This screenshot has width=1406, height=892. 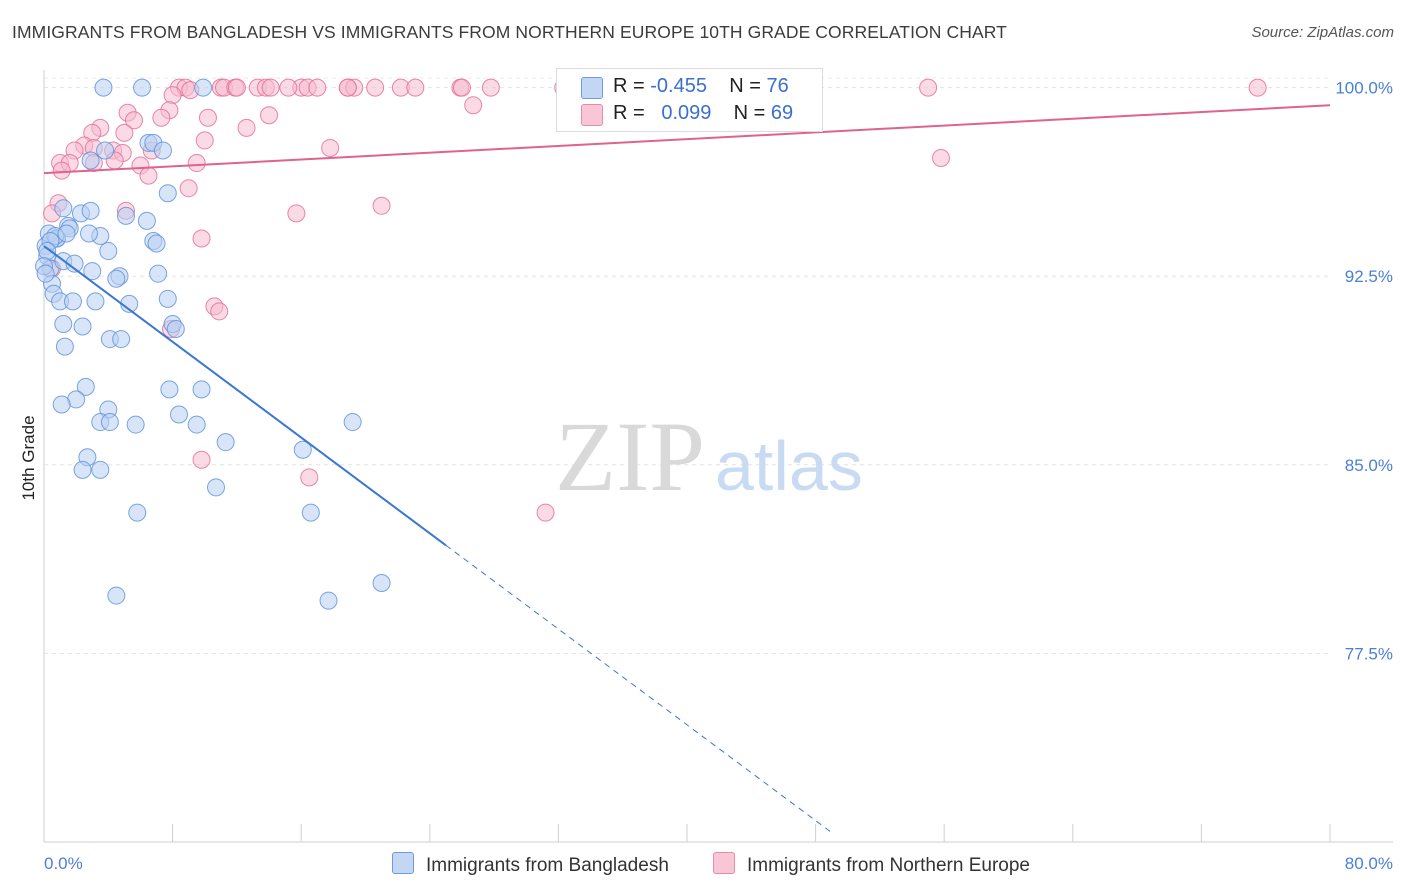 I want to click on legend-n-value: 69, so click(x=782, y=113).